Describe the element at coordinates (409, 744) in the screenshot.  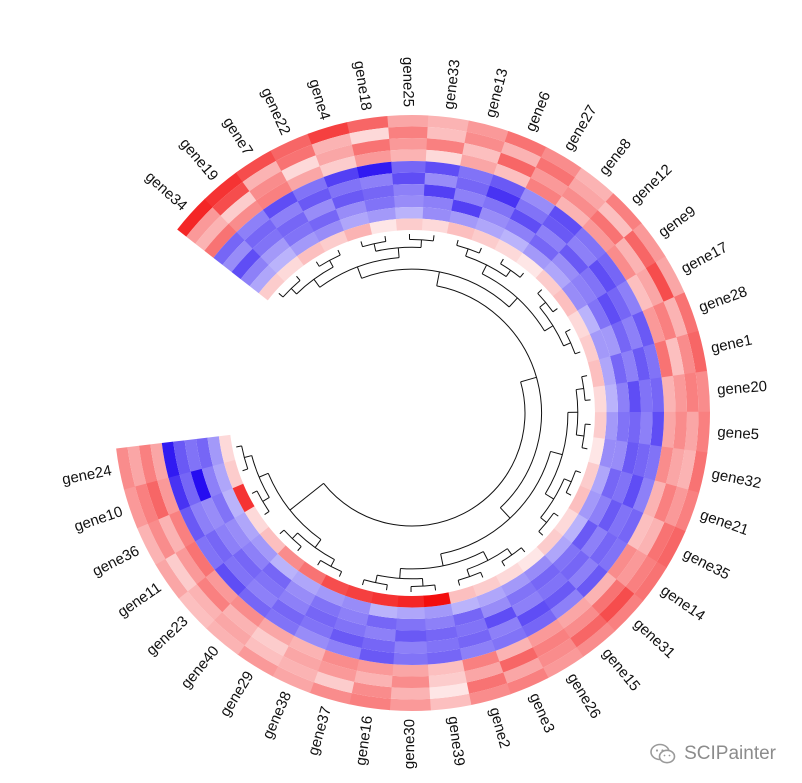
I see `gene-label-gene30: gene30` at that location.